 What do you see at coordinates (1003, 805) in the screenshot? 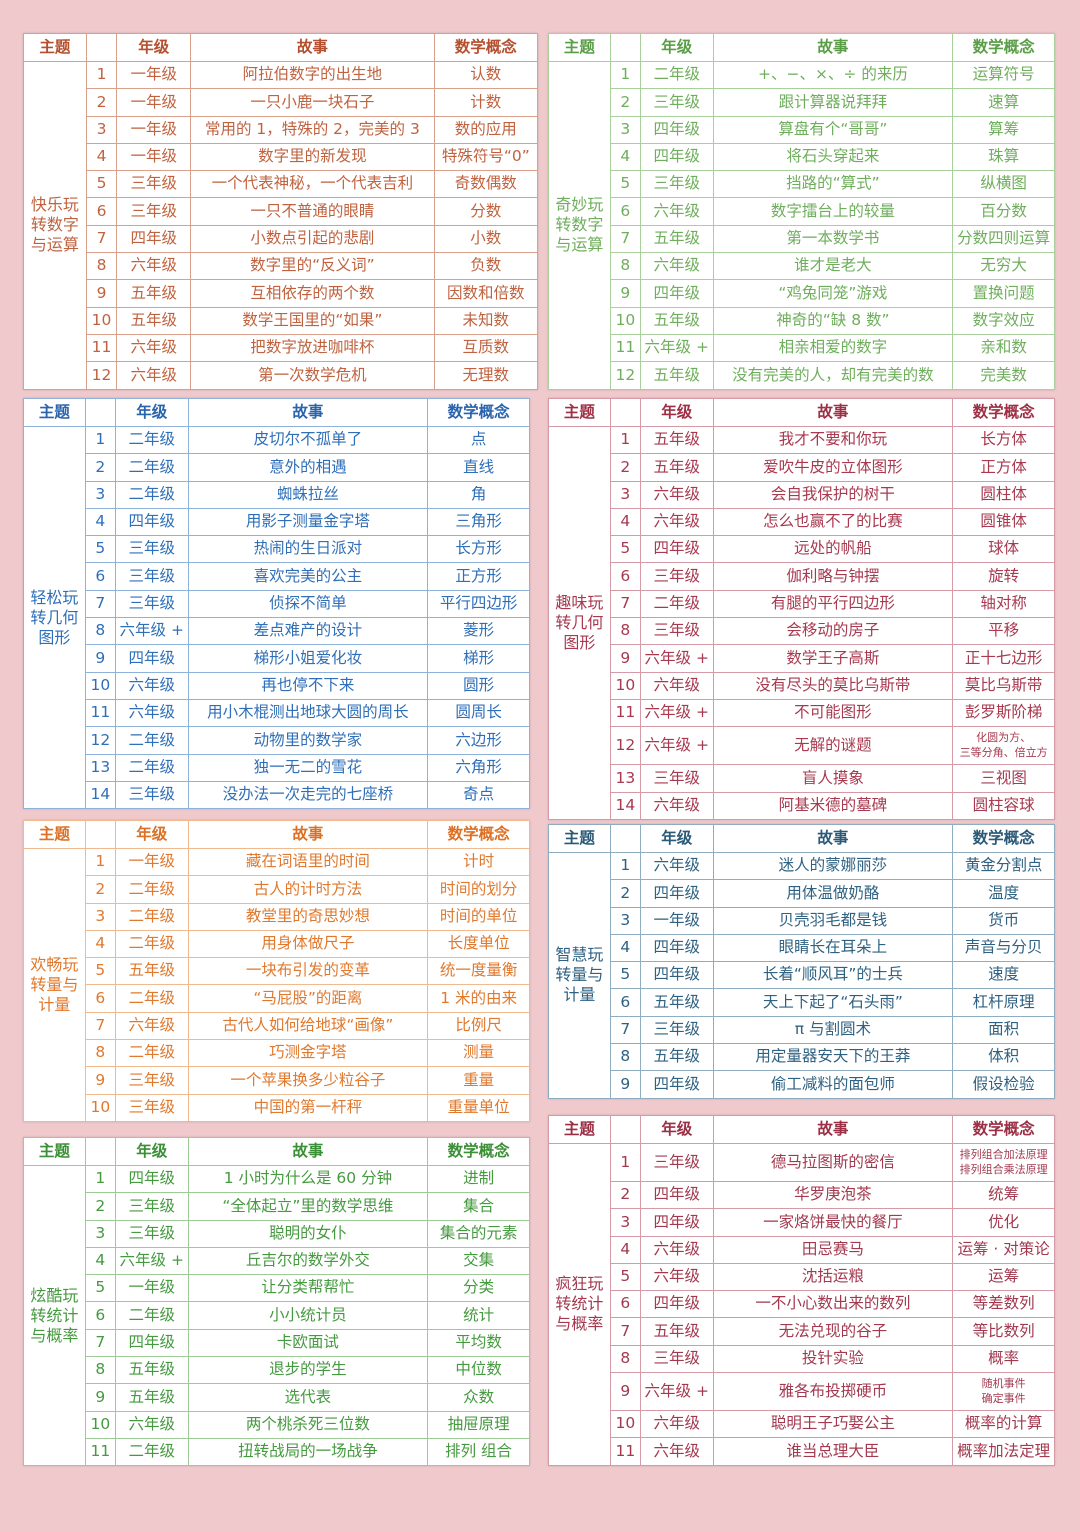
I see `concept-cell: 圆柱容球` at bounding box center [1003, 805].